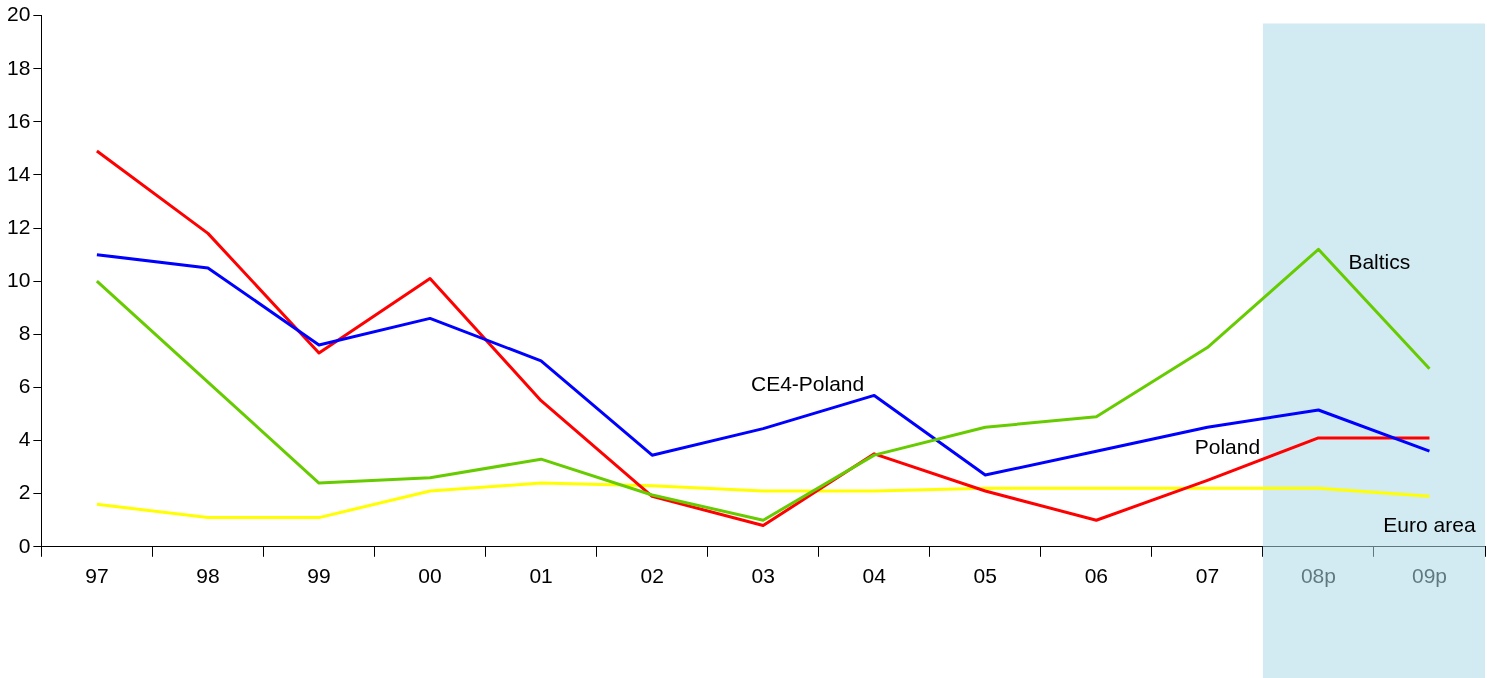 Image resolution: width=1487 pixels, height=678 pixels. Describe the element at coordinates (24, 545) in the screenshot. I see `y-tick-label: 0` at that location.